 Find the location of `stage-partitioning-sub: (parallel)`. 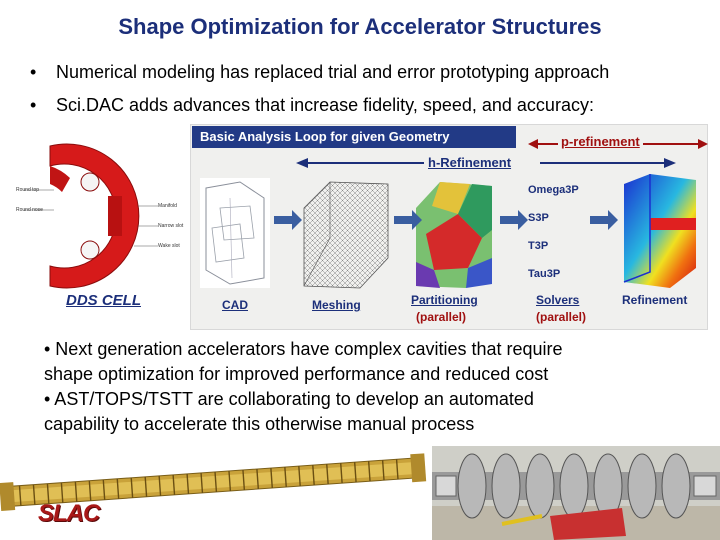

stage-partitioning-sub: (parallel) is located at coordinates (441, 317).